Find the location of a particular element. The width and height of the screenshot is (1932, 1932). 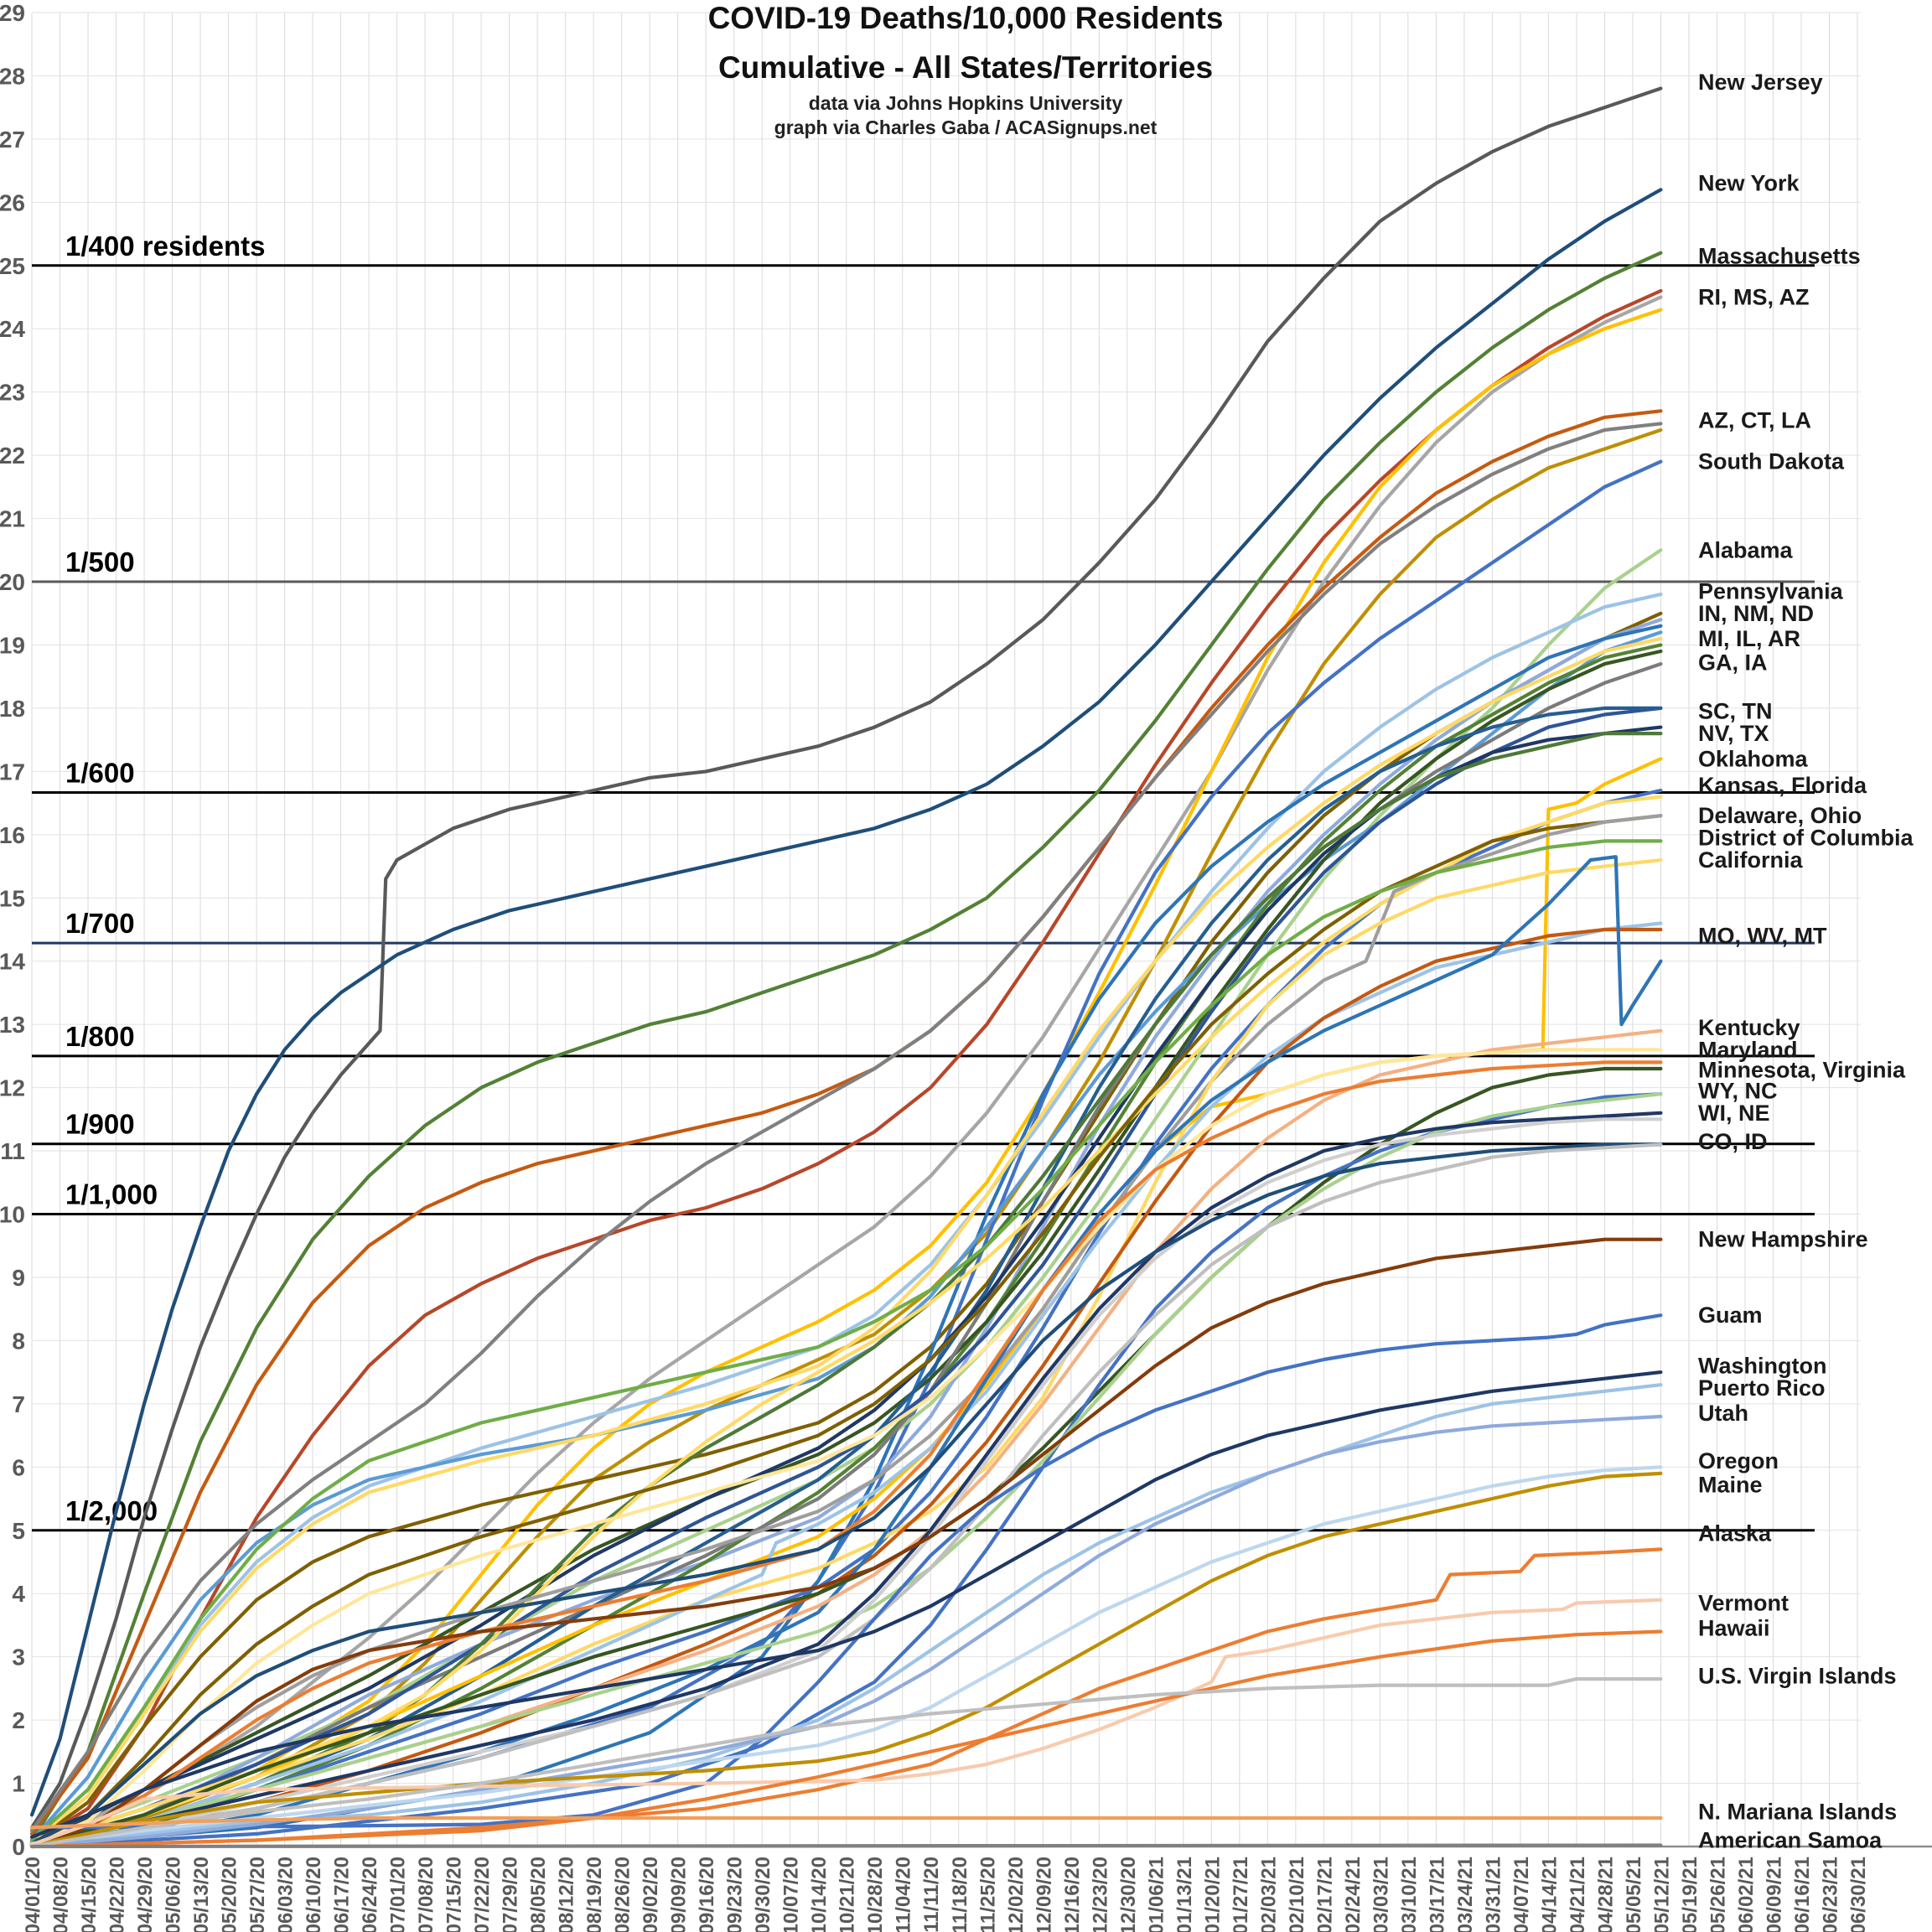

y-axis-tick-label: 8 is located at coordinates (18, 1341).